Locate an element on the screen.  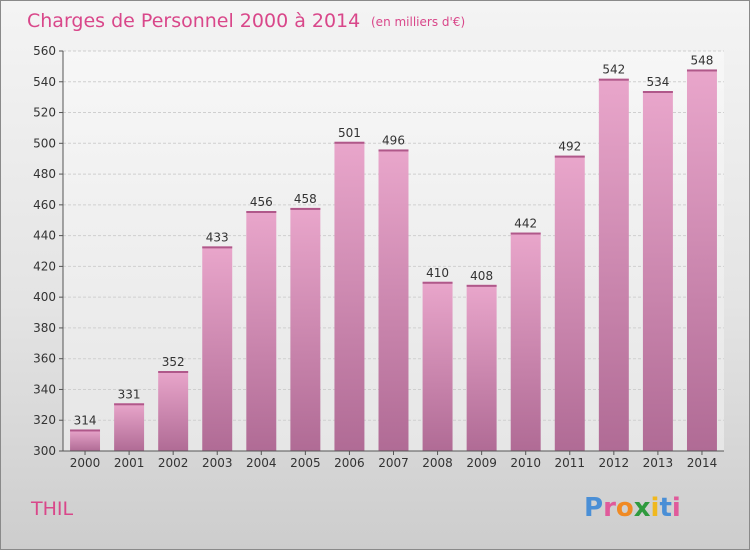
bar-value-label: 548 is located at coordinates (702, 60).